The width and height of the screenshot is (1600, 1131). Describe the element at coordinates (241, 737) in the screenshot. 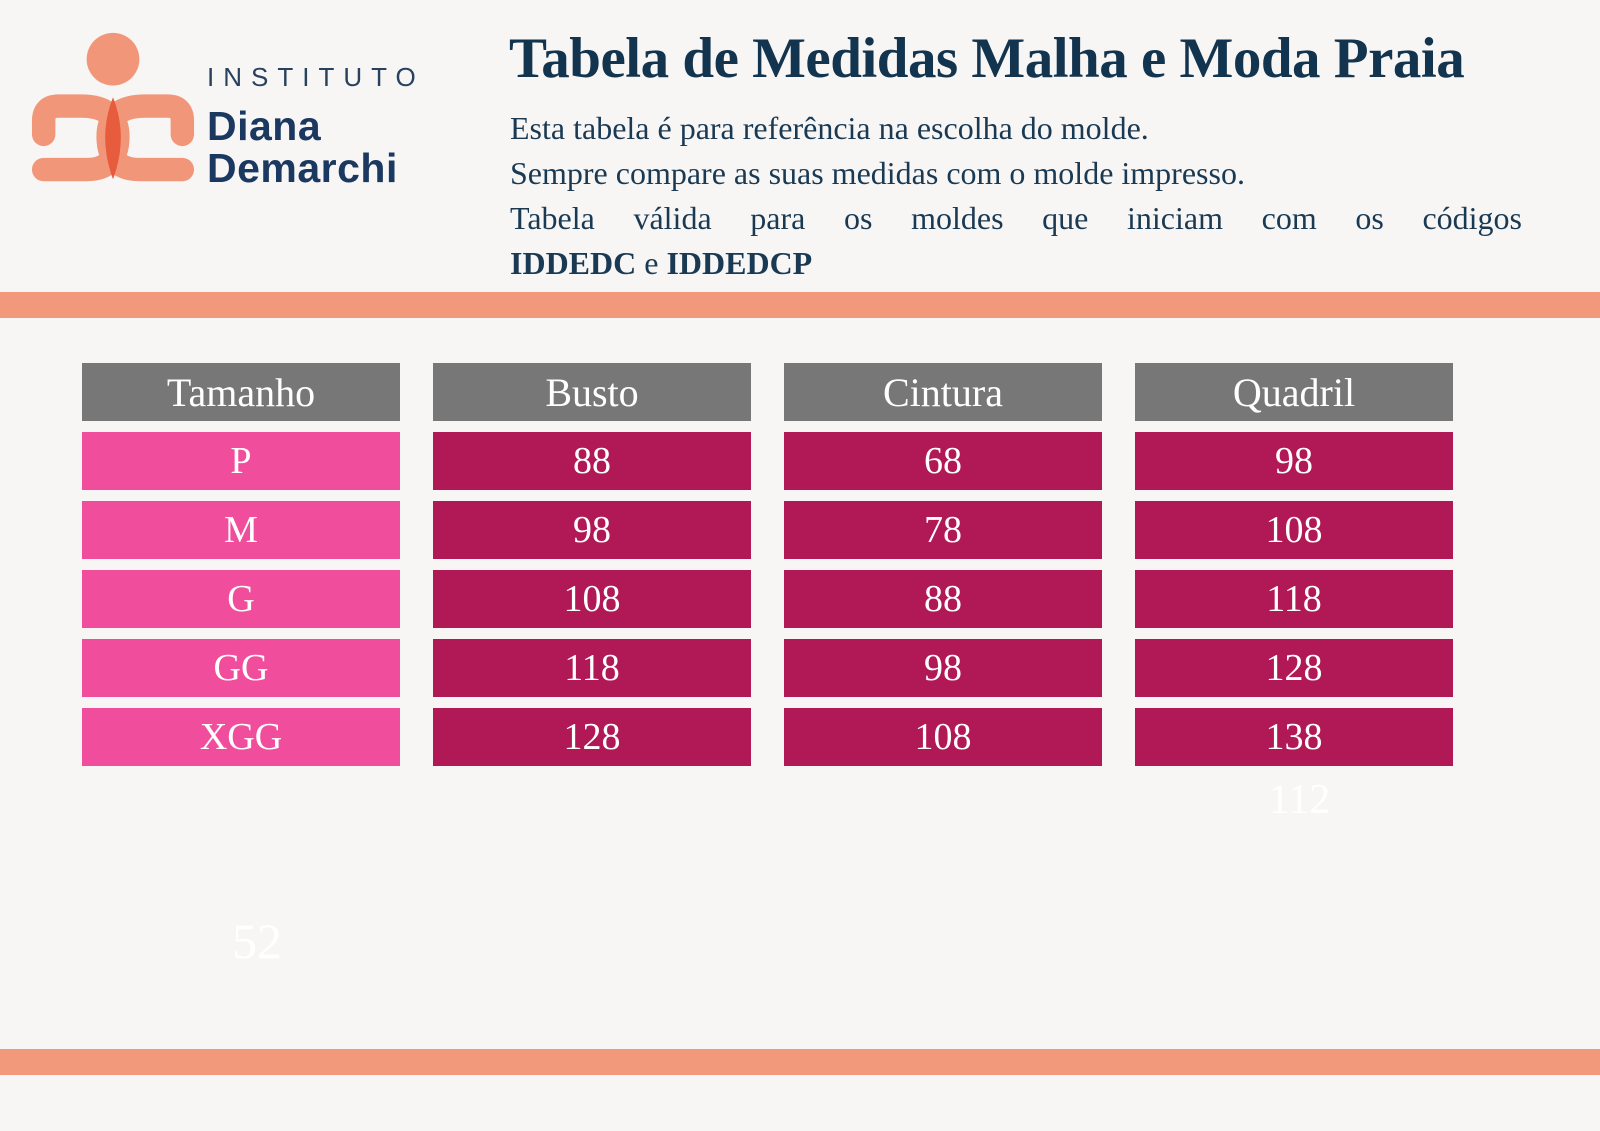

I see `size-cell-xgg: XGG` at that location.